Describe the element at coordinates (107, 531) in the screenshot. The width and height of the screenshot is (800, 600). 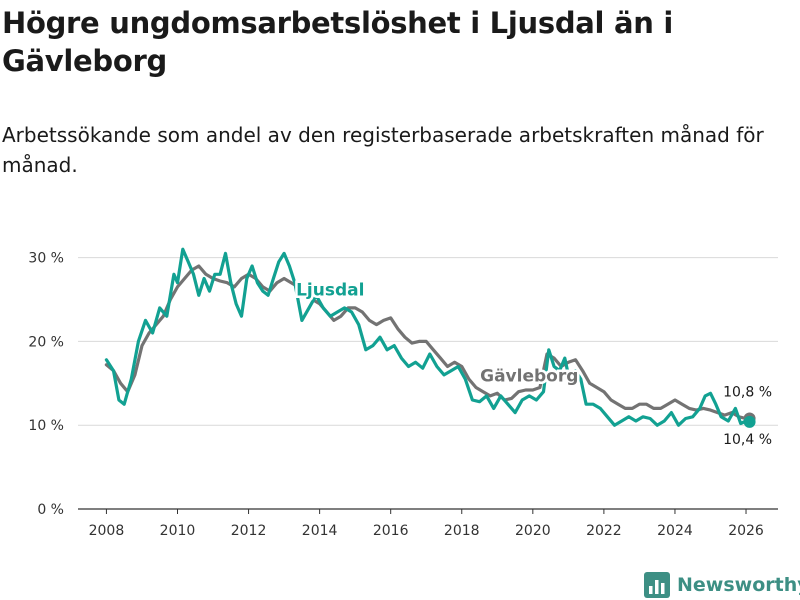
I see `x-tick-label: 2008` at that location.